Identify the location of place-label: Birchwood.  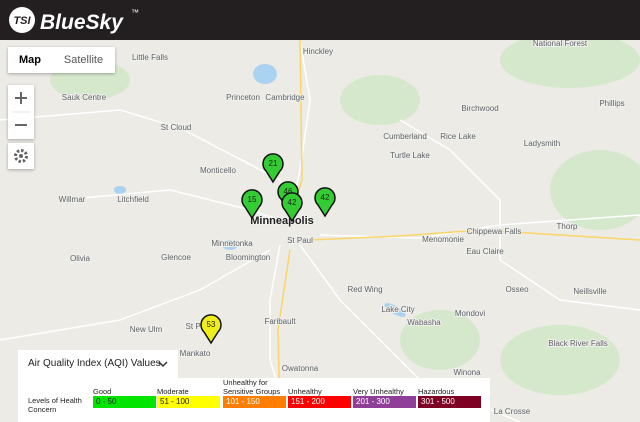
(479, 108).